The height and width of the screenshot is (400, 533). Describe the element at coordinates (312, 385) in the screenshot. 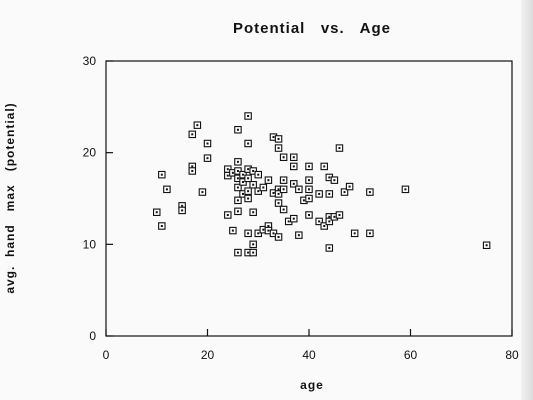

I see `x-axis-label: age` at that location.